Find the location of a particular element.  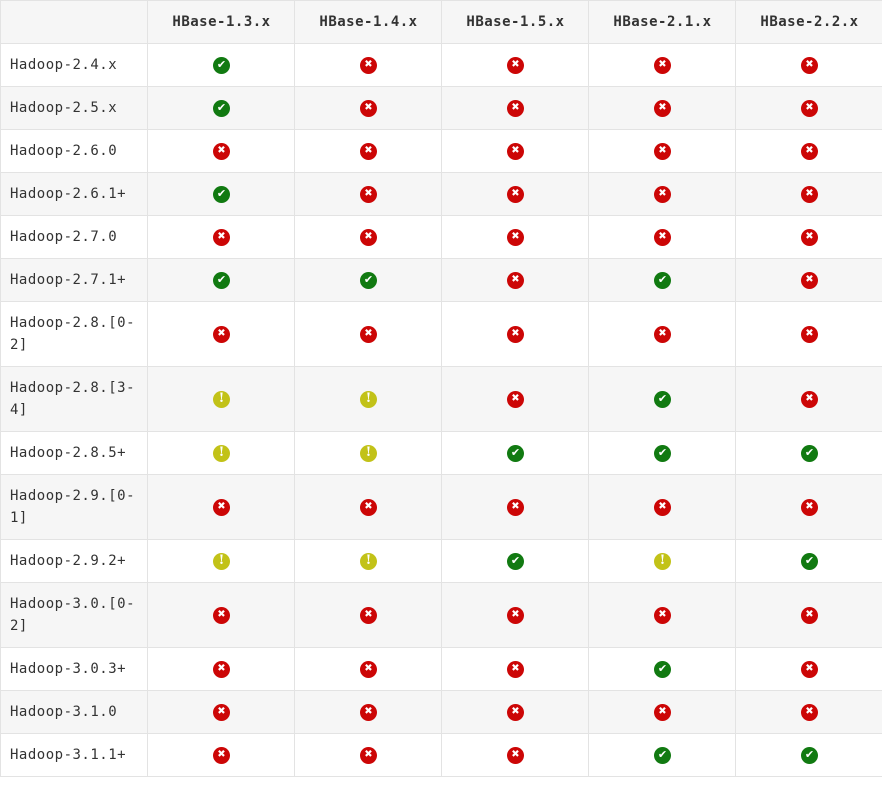

column-header: HBase-1.4.x is located at coordinates (368, 22).